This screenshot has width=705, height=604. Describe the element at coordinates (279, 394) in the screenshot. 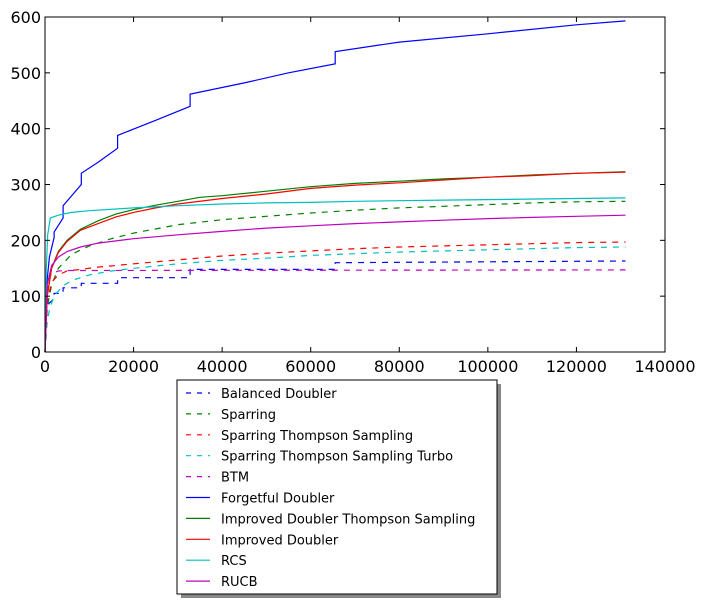

I see `legend-label: Balanced Doubler` at that location.